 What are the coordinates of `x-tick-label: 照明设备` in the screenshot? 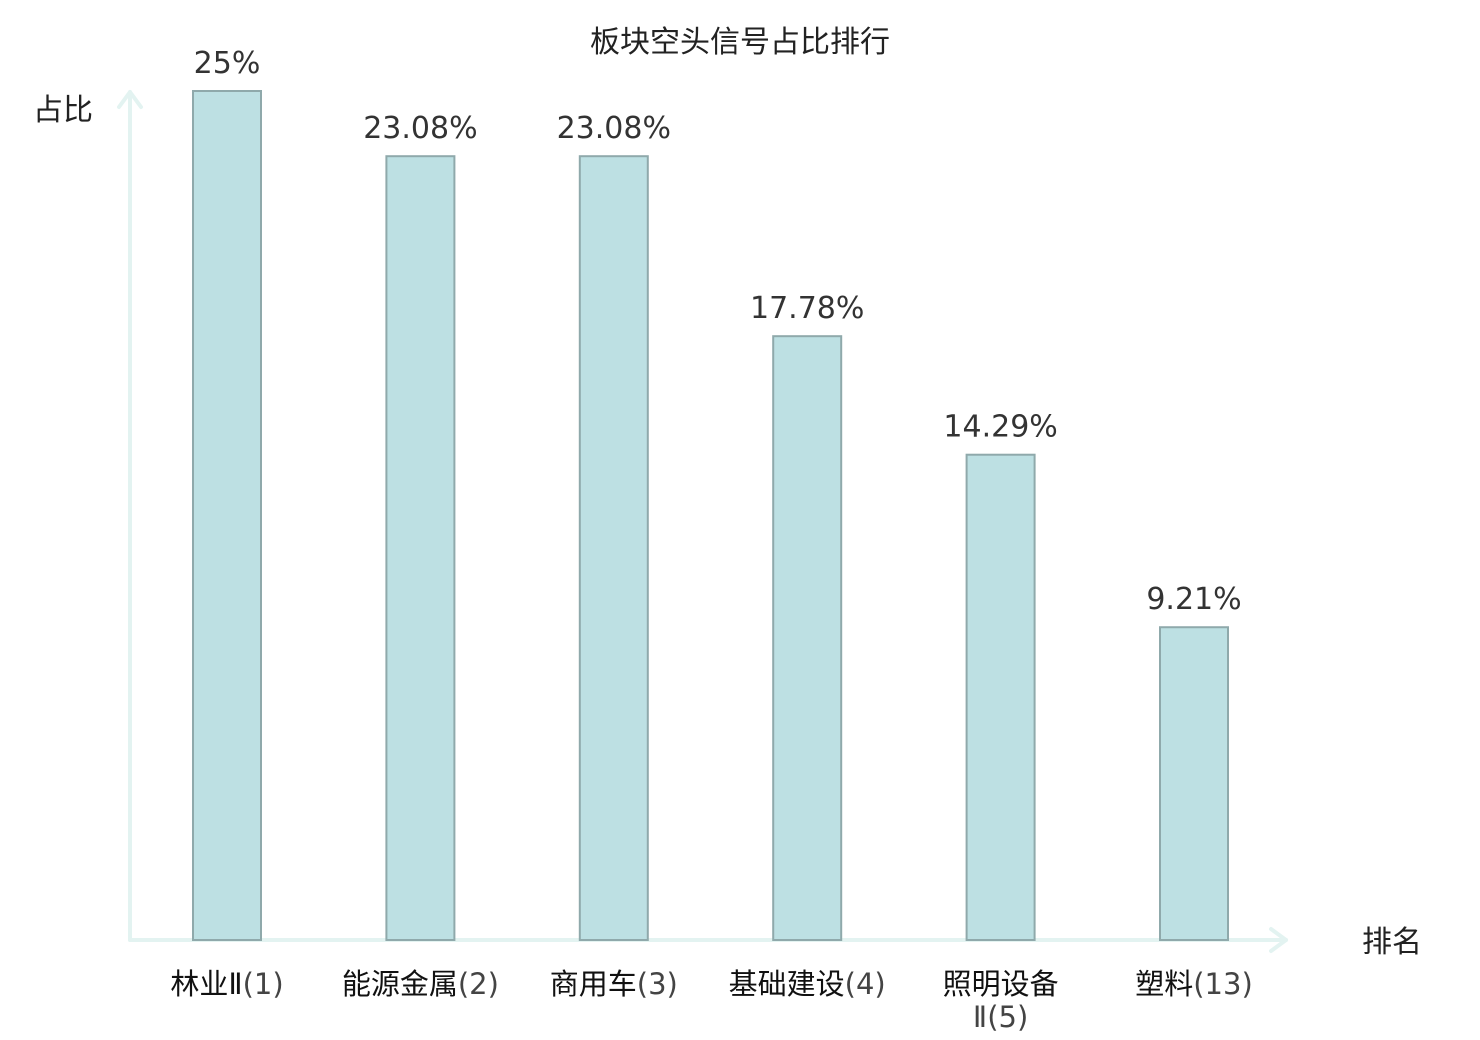 It's located at (1001, 984).